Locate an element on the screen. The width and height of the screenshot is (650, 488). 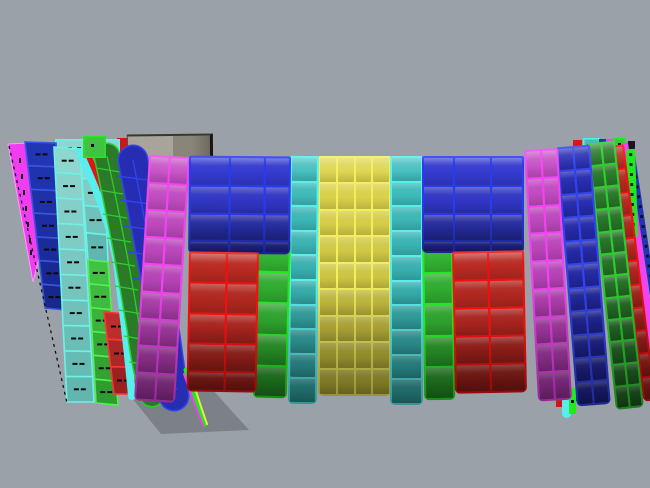
tab-green-bottom is located at coordinates (572, 401).